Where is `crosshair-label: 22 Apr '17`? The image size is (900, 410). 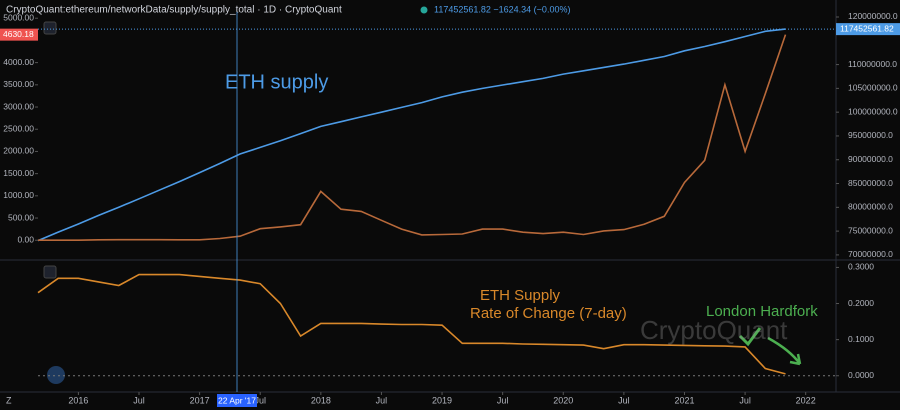
crosshair-label: 22 Apr '17 is located at coordinates (237, 400).